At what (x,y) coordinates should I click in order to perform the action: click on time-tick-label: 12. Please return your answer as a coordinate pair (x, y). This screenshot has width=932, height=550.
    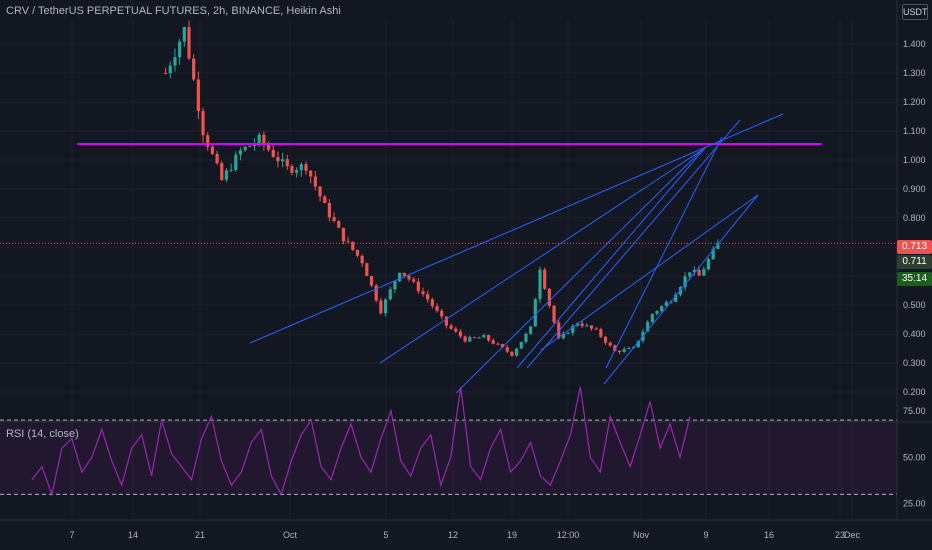
    Looking at the image, I should click on (453, 535).